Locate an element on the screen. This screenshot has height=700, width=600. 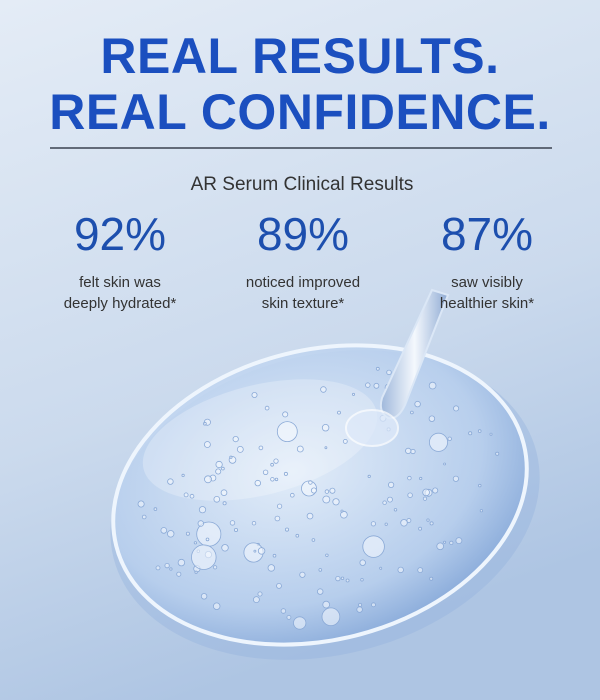
gel-highlight is located at coordinates (260, 440).